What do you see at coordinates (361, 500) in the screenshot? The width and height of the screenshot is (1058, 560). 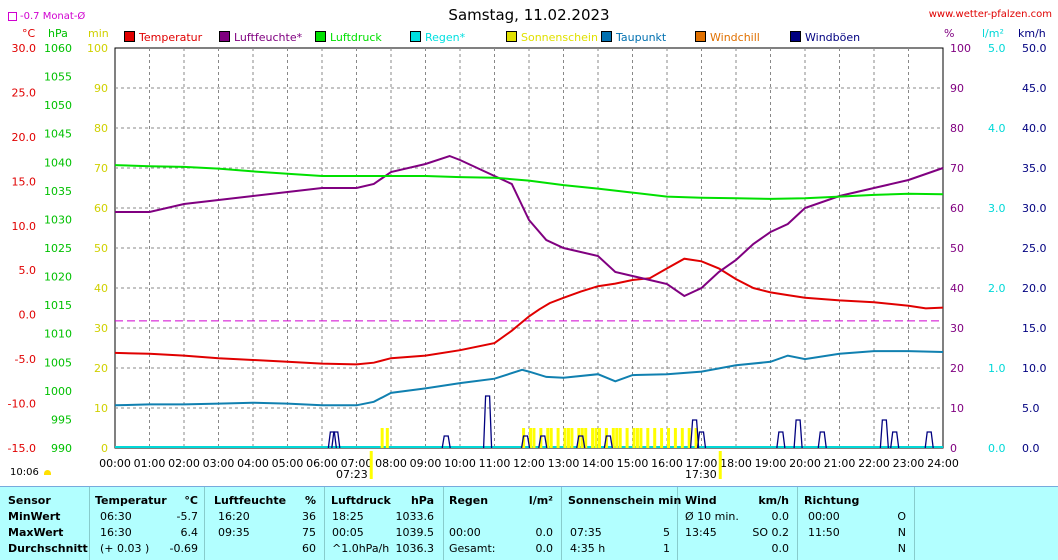 I see `header-pressure: Luftdruck` at bounding box center [361, 500].